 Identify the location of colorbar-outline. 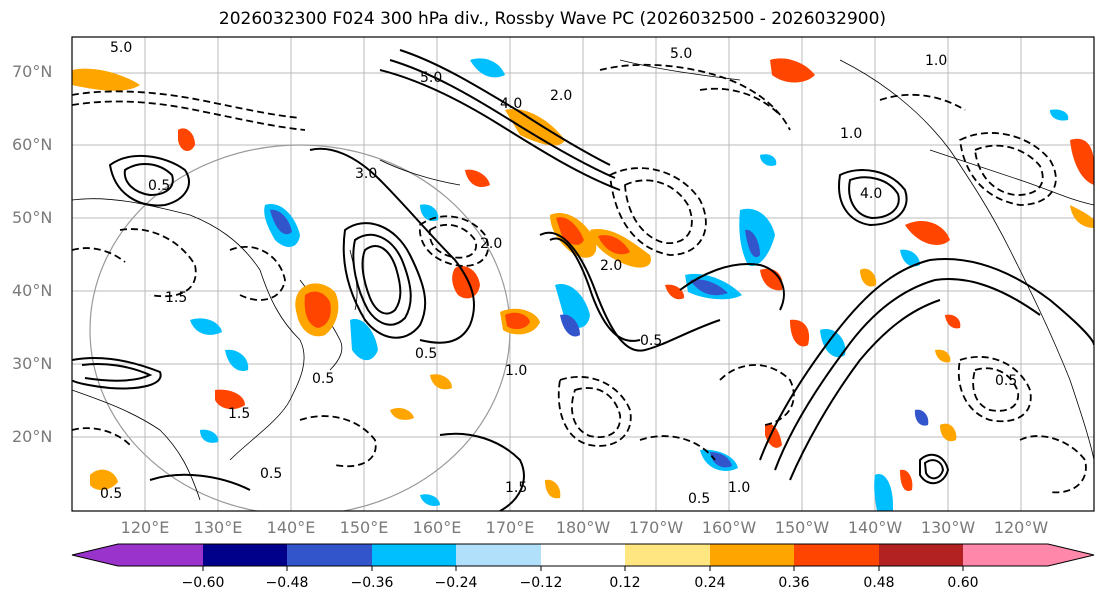
(583, 555).